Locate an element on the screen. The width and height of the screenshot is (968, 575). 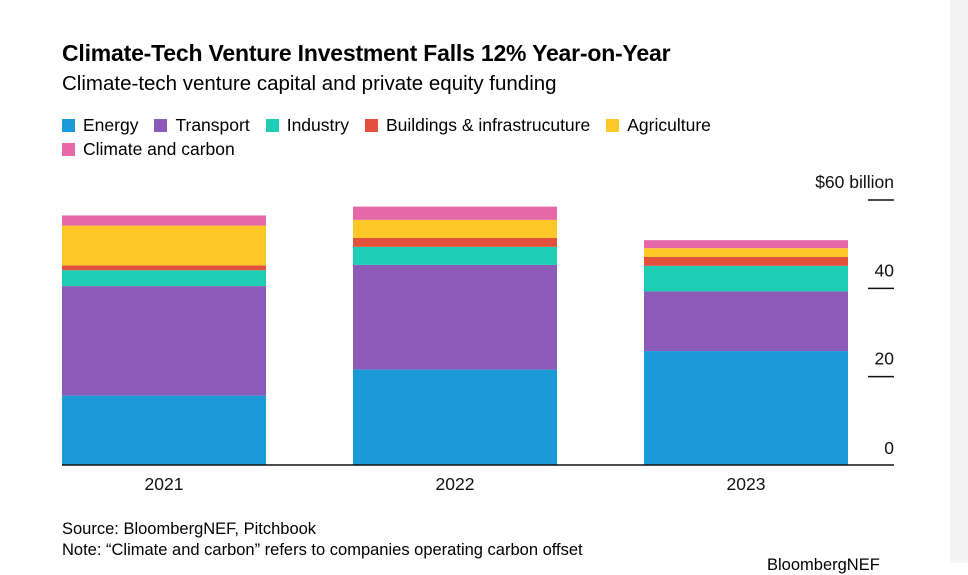
right-margin-strip is located at coordinates (959, 281).